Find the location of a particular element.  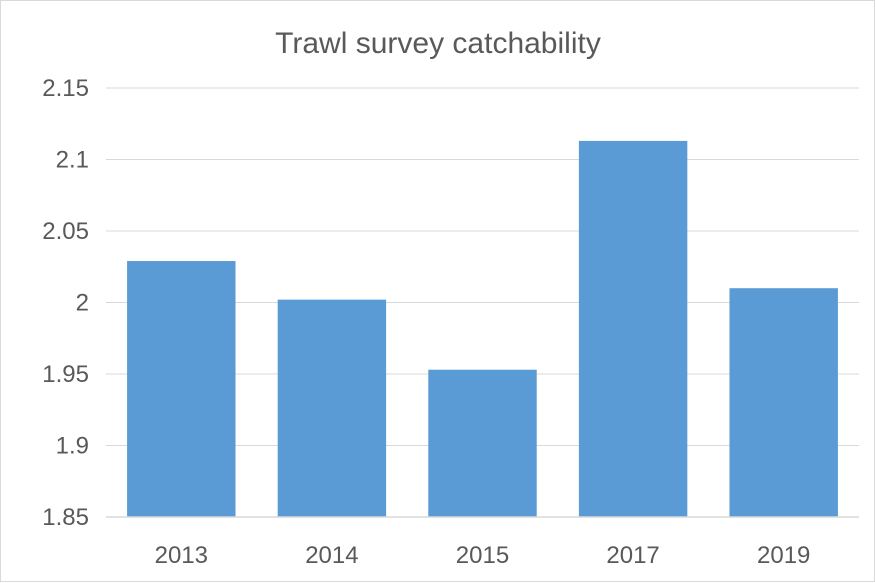

bar-2017 is located at coordinates (633, 328).